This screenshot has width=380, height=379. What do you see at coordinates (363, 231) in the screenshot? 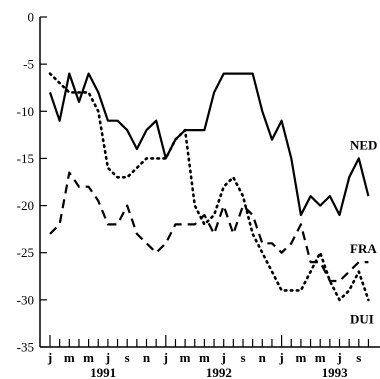
I see `series-labels: NED FRA DUI` at bounding box center [363, 231].